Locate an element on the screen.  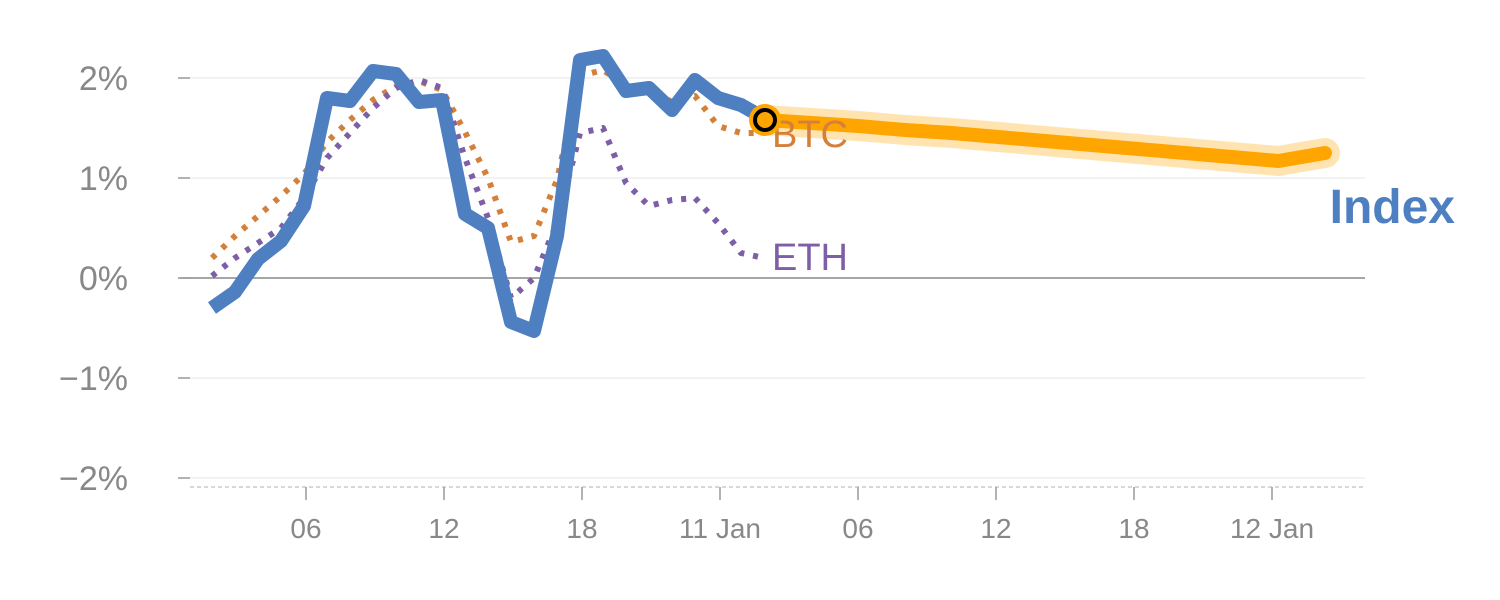
forecast-band is located at coordinates (1045, 140).